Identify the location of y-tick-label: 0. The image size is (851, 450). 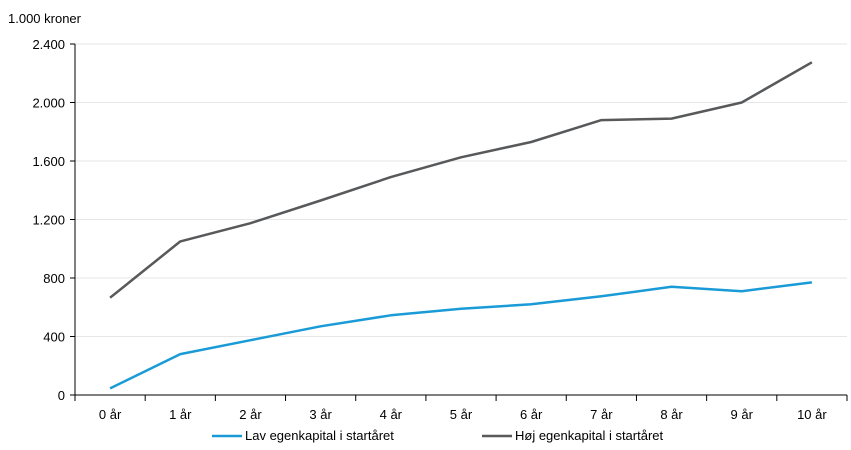
(61, 395).